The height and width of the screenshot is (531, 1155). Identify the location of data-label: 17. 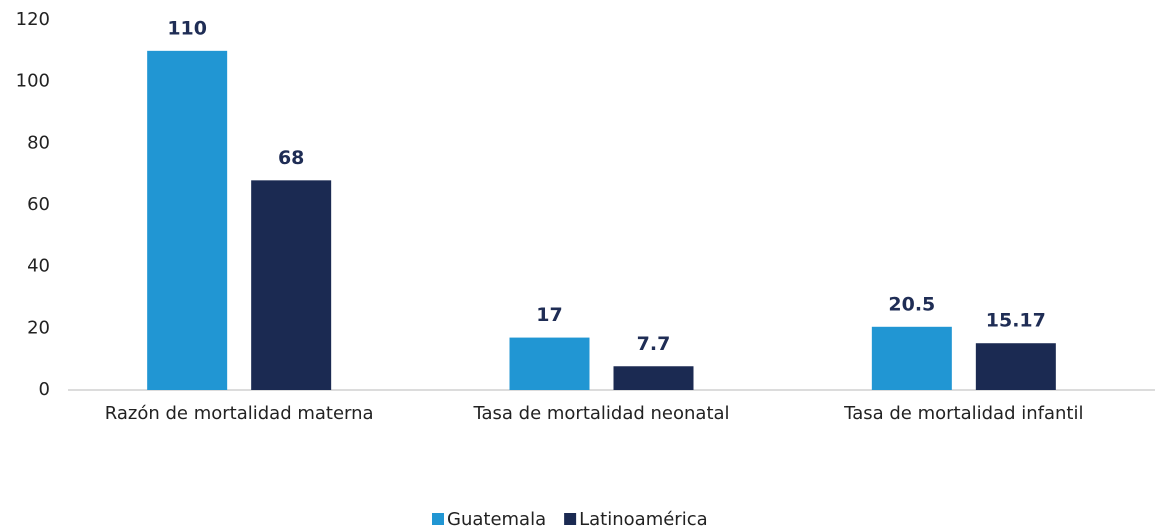
(549, 315).